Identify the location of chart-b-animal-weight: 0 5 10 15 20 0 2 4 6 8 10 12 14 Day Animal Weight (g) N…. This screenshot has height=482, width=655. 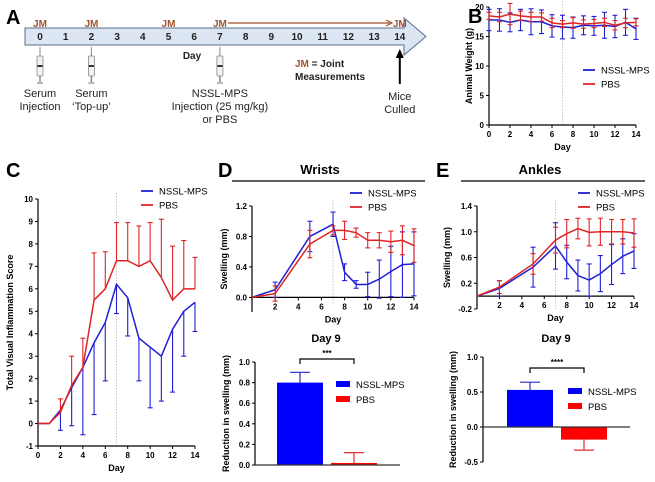
(557, 76).